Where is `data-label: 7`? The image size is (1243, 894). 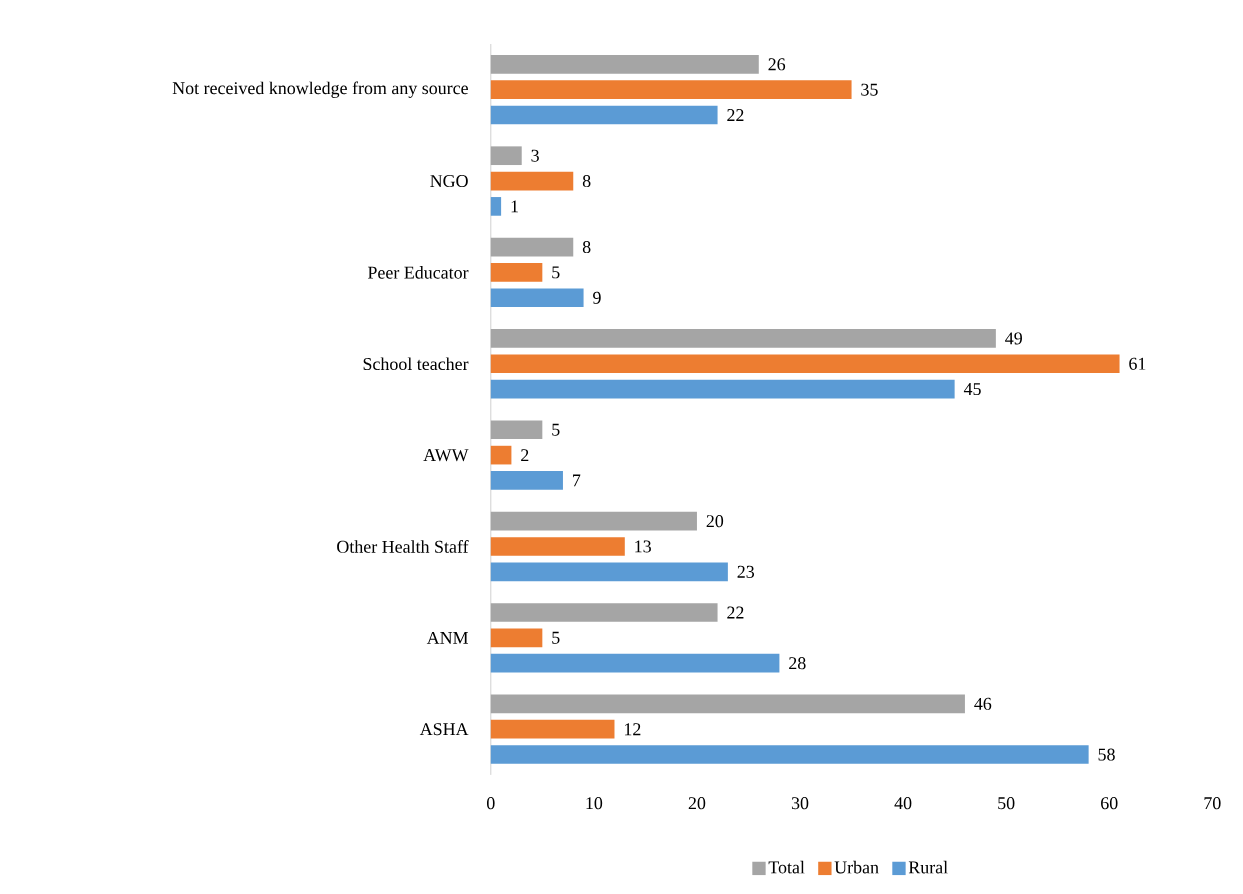 data-label: 7 is located at coordinates (577, 480).